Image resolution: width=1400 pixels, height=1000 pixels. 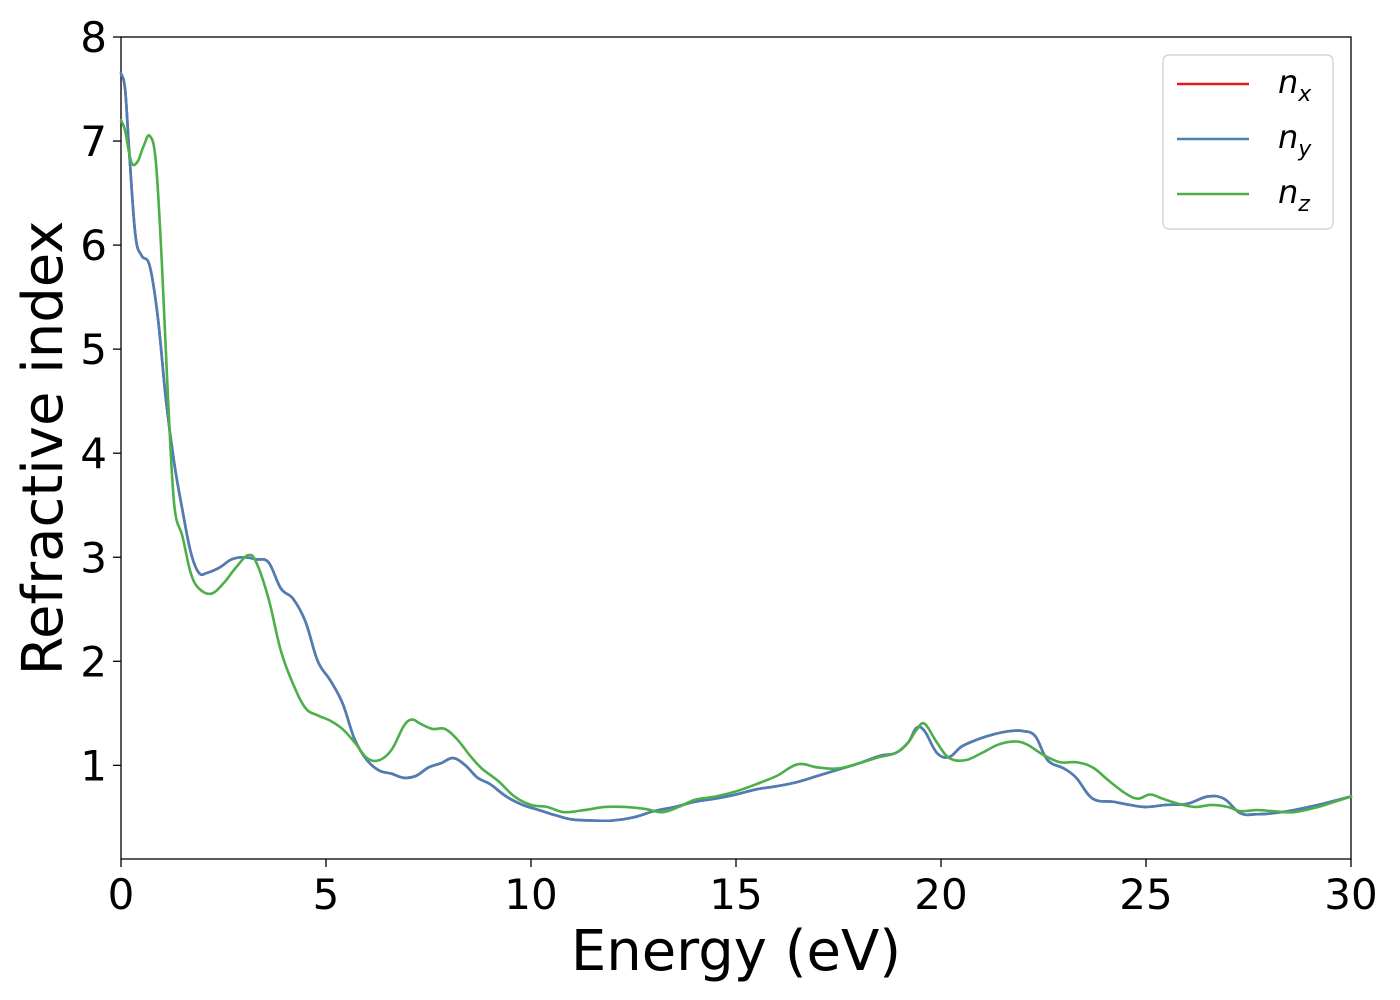 I want to click on legend-label-y: ny, so click(x=1295, y=140).